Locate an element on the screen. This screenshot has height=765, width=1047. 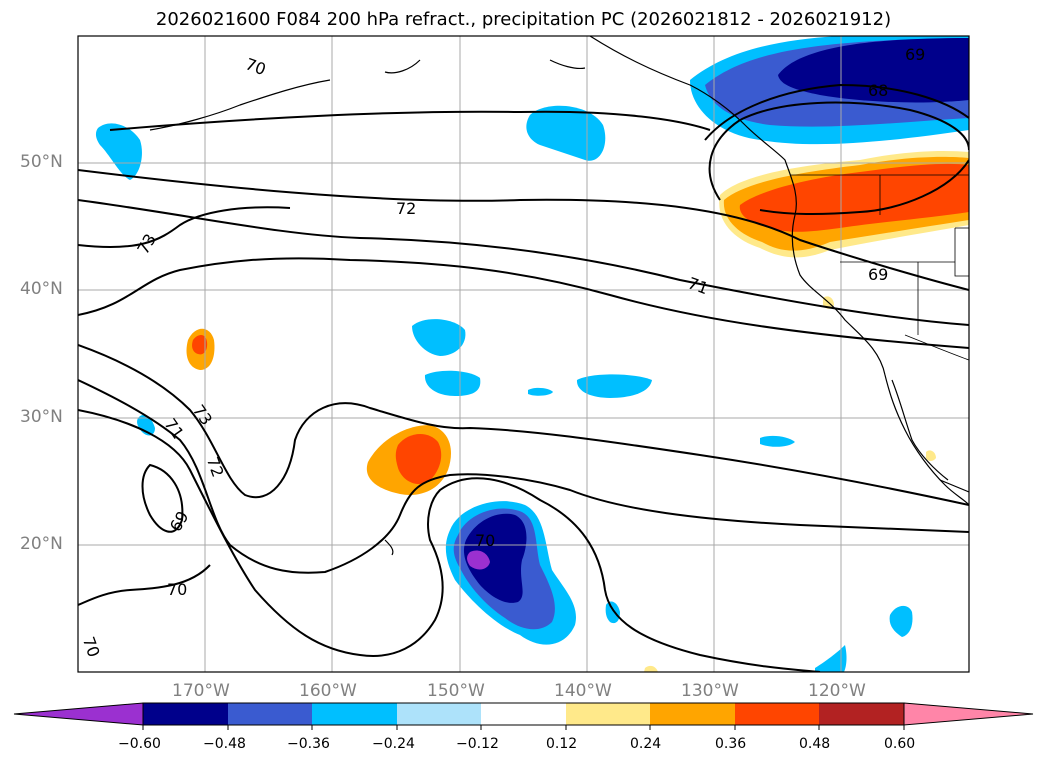
colorbar-extend-high is located at coordinates (968, 714).